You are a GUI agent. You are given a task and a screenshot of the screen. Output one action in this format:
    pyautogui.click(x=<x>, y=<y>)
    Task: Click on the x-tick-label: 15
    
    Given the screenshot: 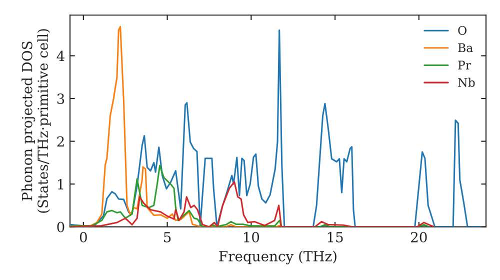 What is the action you would take?
    pyautogui.click(x=335, y=237)
    